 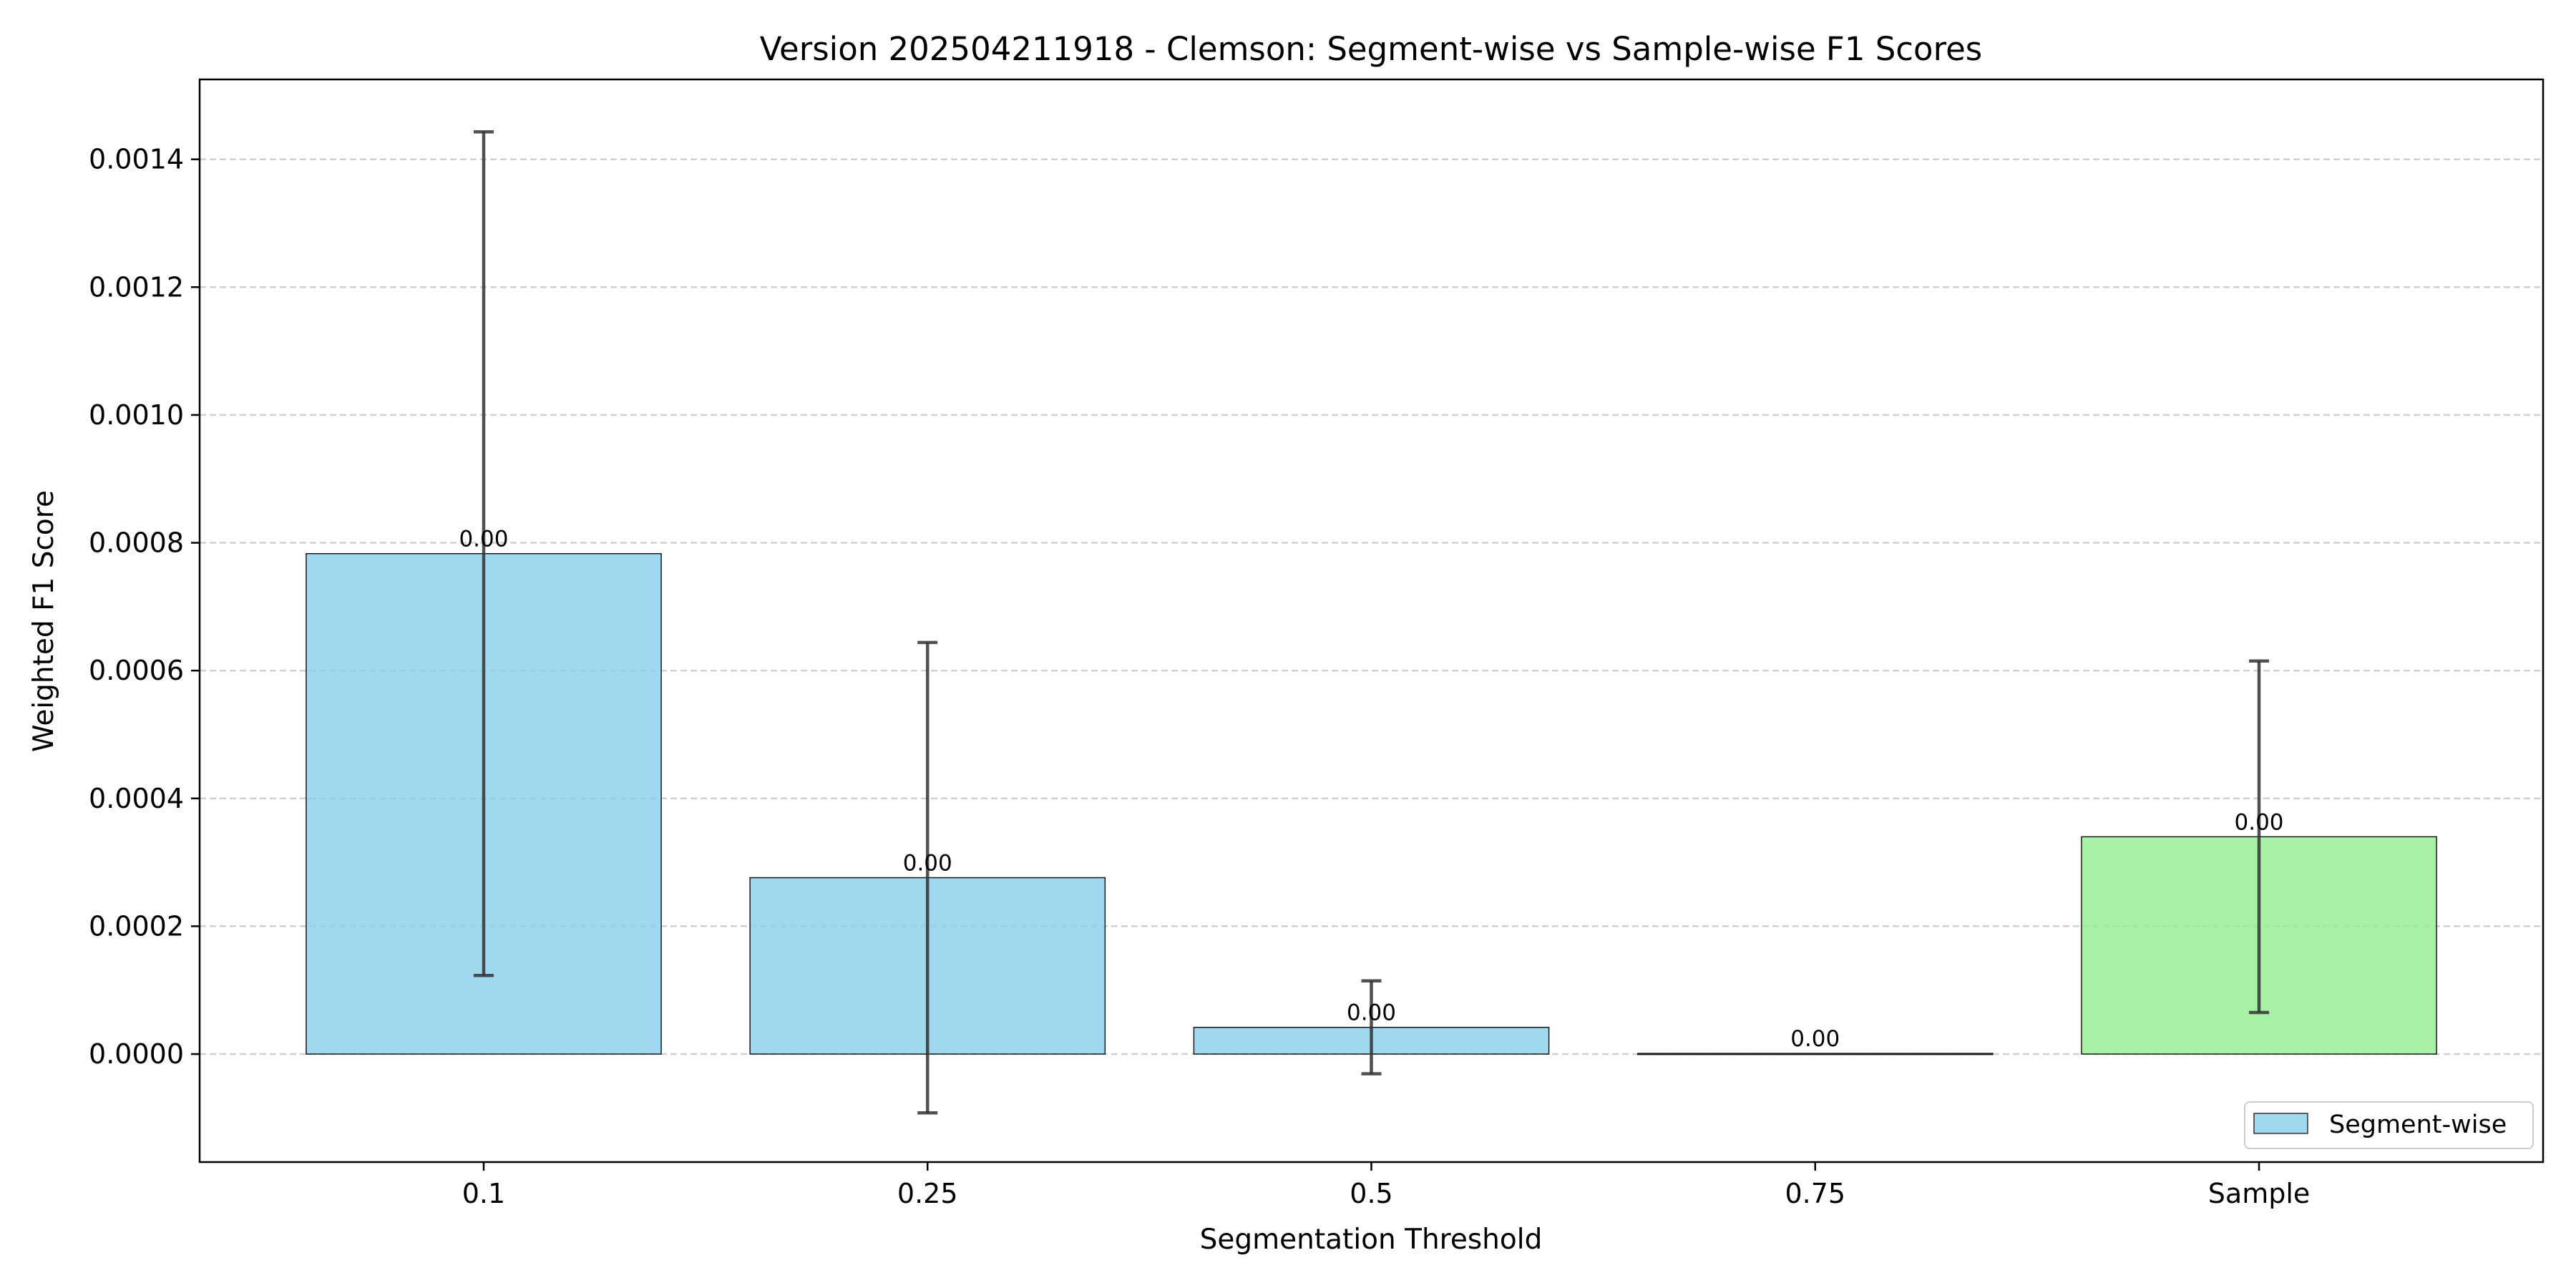 I want to click on x-tick-label: 0.5, so click(x=1371, y=1193).